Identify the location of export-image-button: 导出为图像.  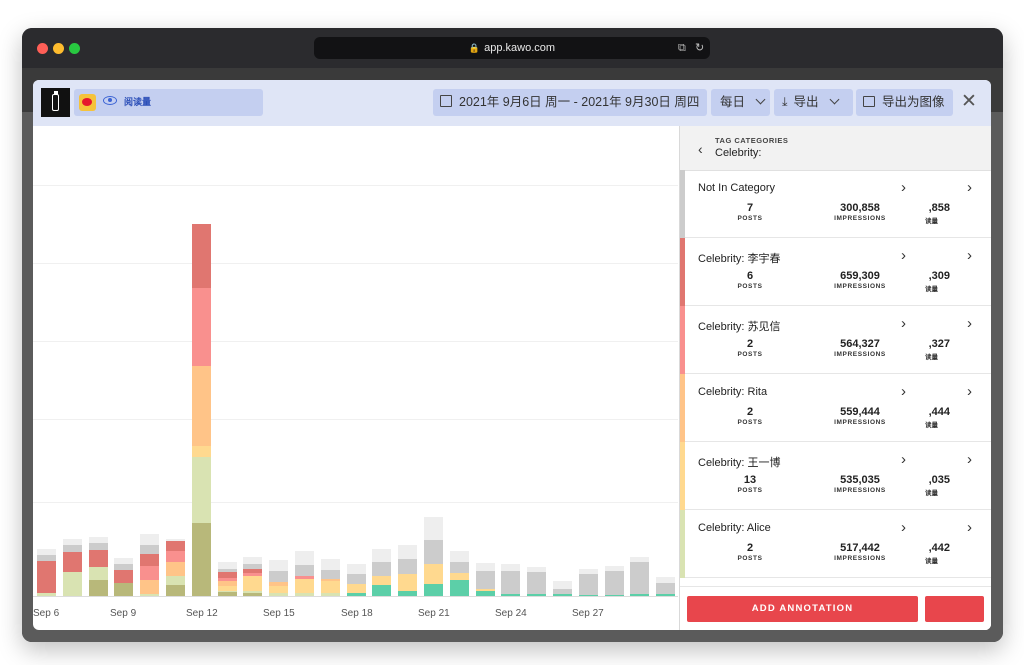
(904, 102).